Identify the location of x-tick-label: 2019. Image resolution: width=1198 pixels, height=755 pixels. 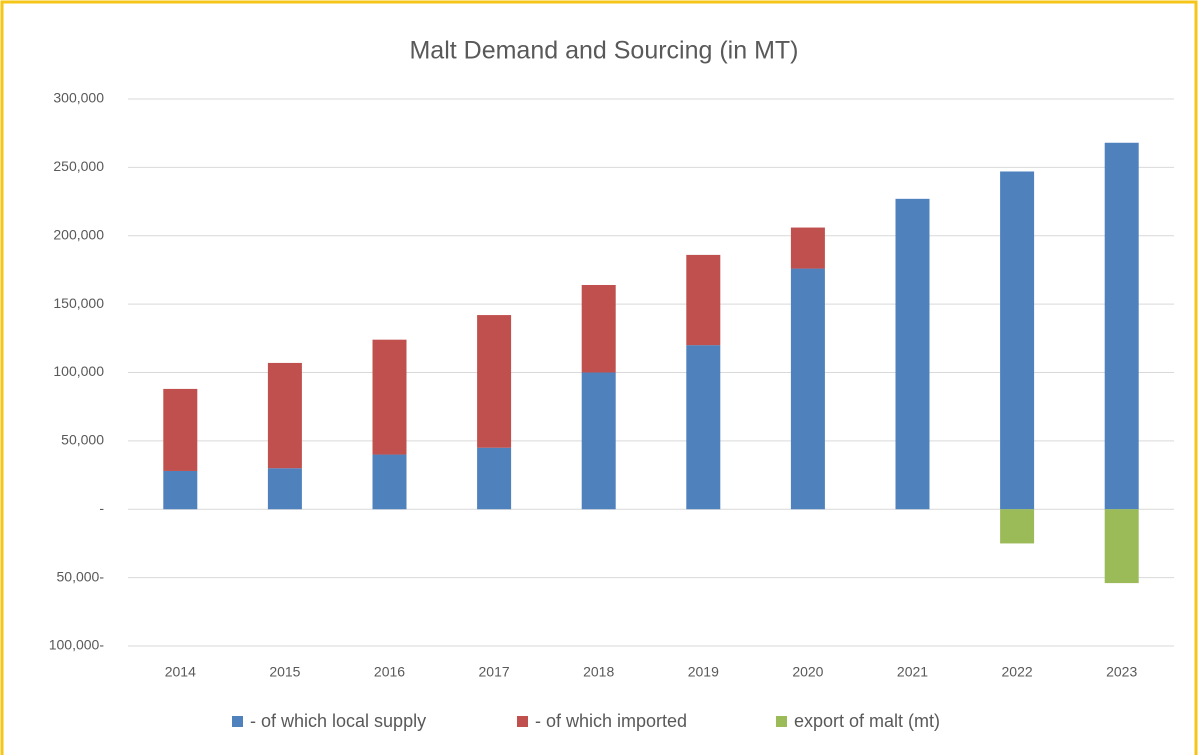
(703, 672).